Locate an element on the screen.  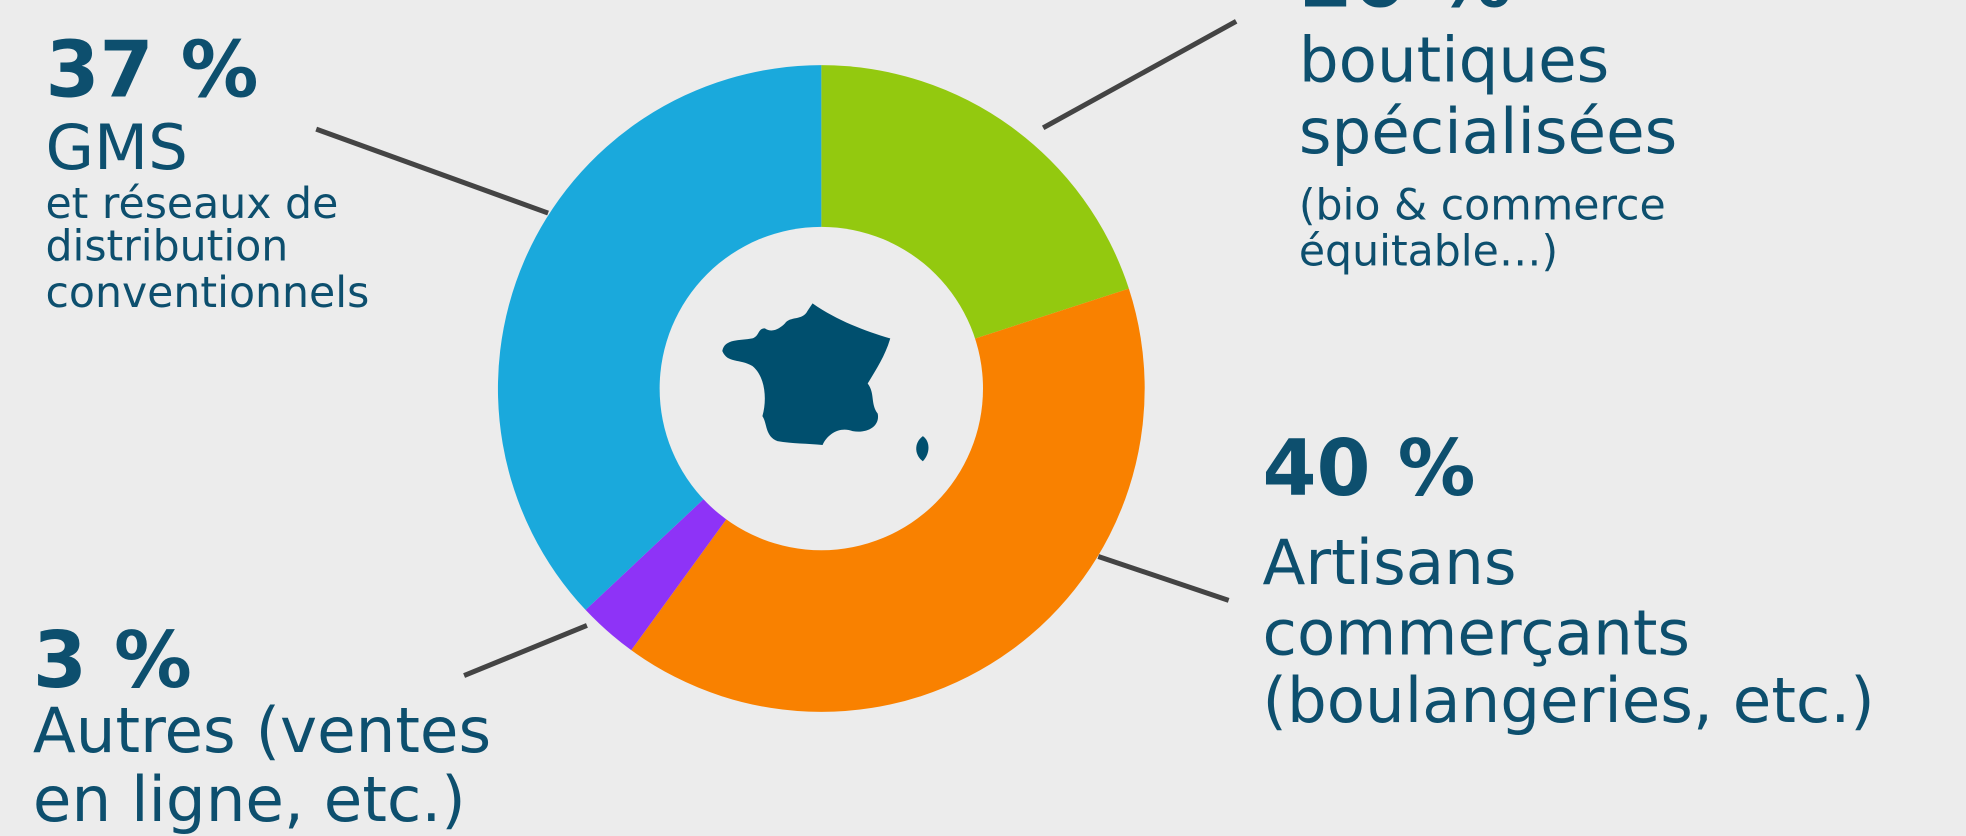
value-label: 20 % is located at coordinates (1405, 12).